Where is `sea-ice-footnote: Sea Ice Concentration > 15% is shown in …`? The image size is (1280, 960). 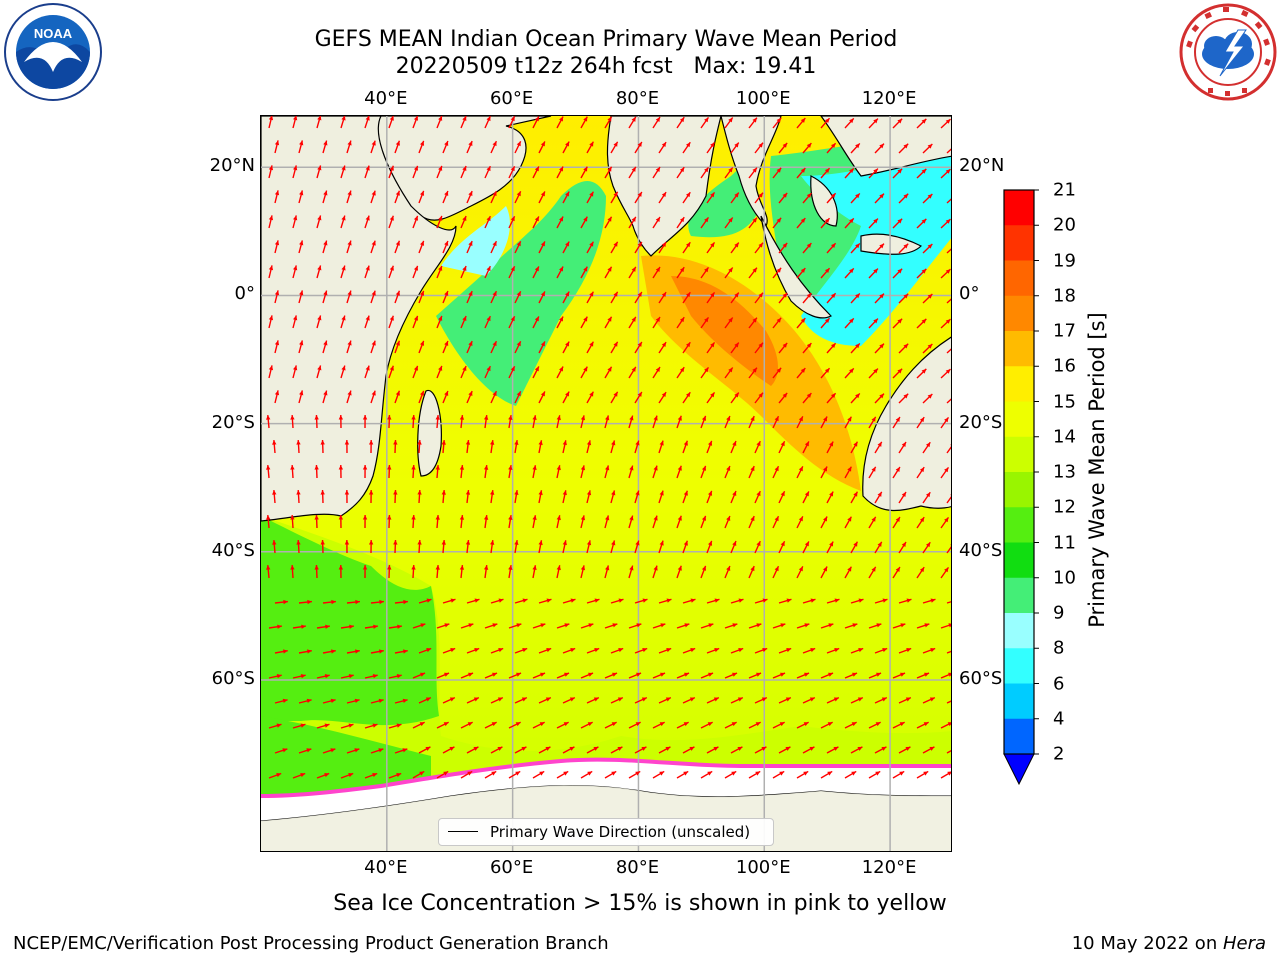
sea-ice-footnote: Sea Ice Concentration > 15% is shown in … is located at coordinates (640, 903).